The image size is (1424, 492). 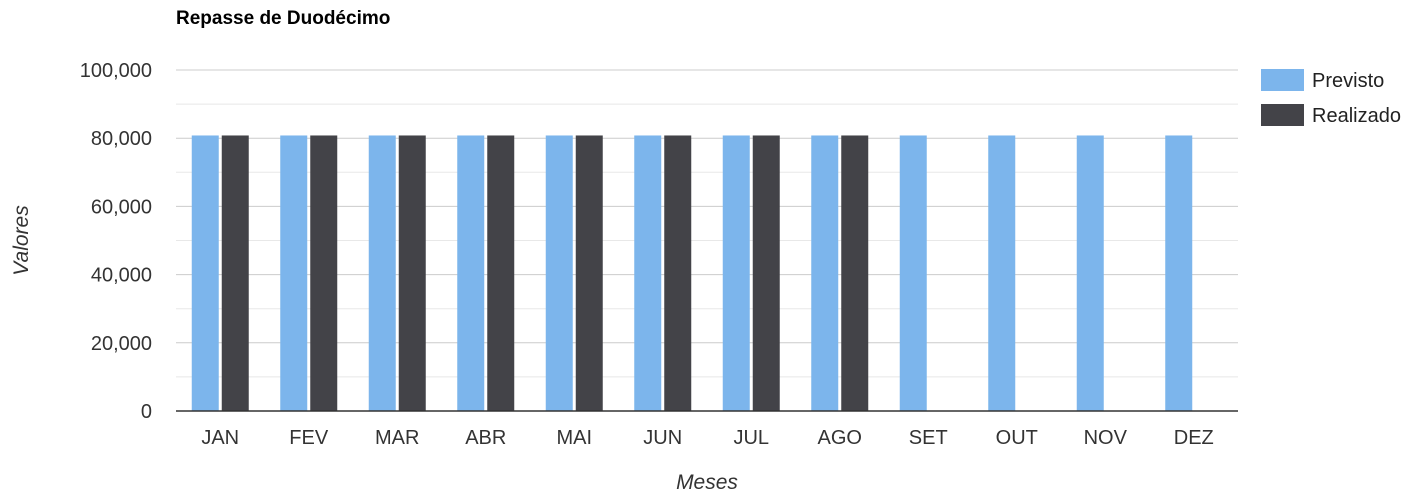 What do you see at coordinates (736, 273) in the screenshot?
I see `bar-previsto-jul` at bounding box center [736, 273].